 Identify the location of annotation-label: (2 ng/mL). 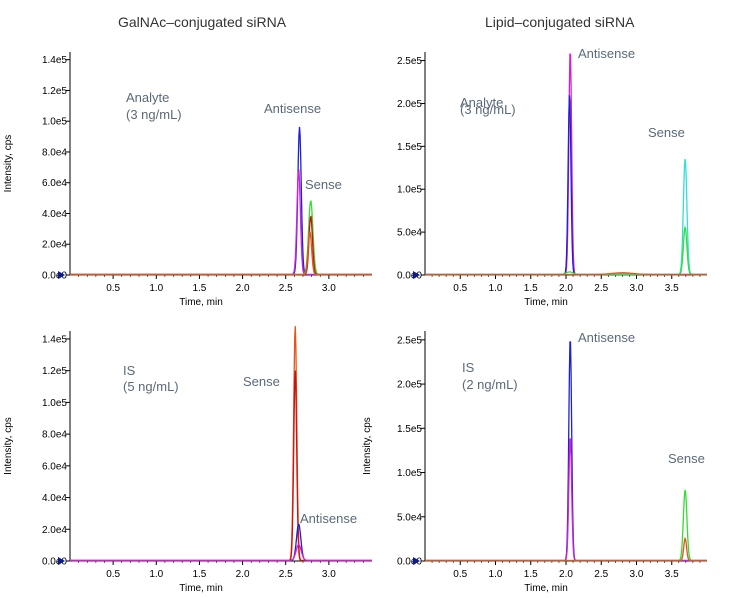
(490, 384).